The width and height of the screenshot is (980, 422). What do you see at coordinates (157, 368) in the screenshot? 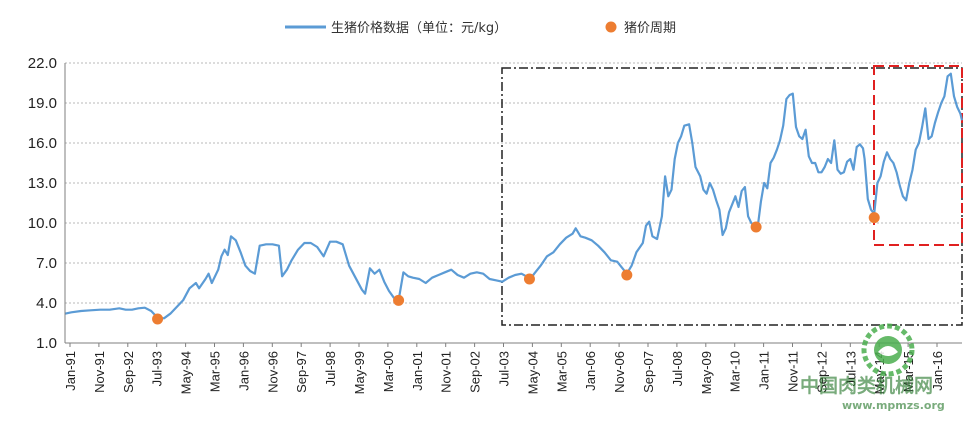
I see `x-tick-label: Jul-93` at bounding box center [157, 368].